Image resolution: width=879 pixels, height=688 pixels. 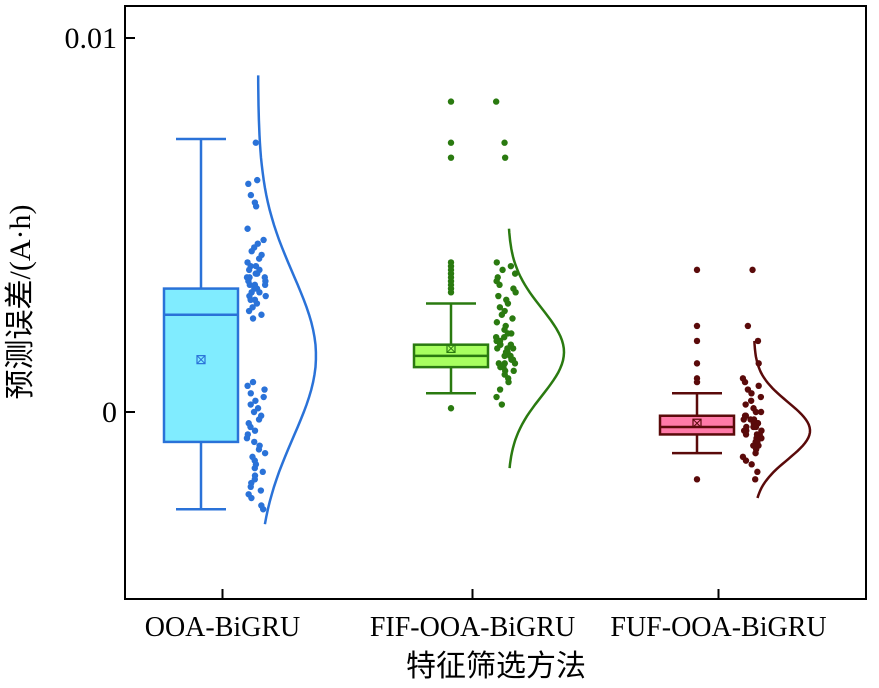 I want to click on y-axis-title: 预测误差/(A·h), so click(x=20, y=302).